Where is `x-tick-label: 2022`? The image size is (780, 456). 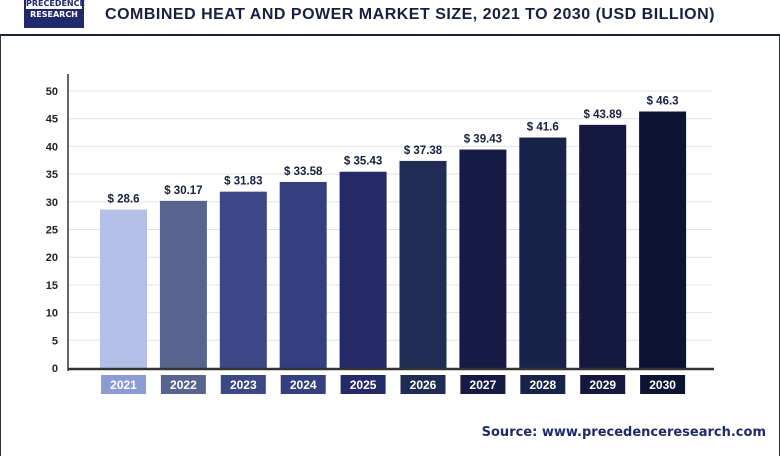 x-tick-label: 2022 is located at coordinates (183, 385).